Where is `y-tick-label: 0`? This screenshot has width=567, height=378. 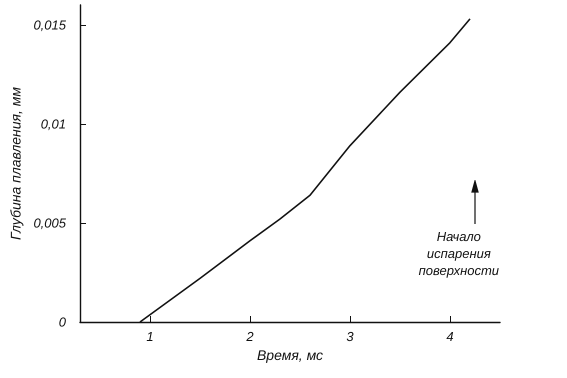
y-tick-label: 0 is located at coordinates (62, 322).